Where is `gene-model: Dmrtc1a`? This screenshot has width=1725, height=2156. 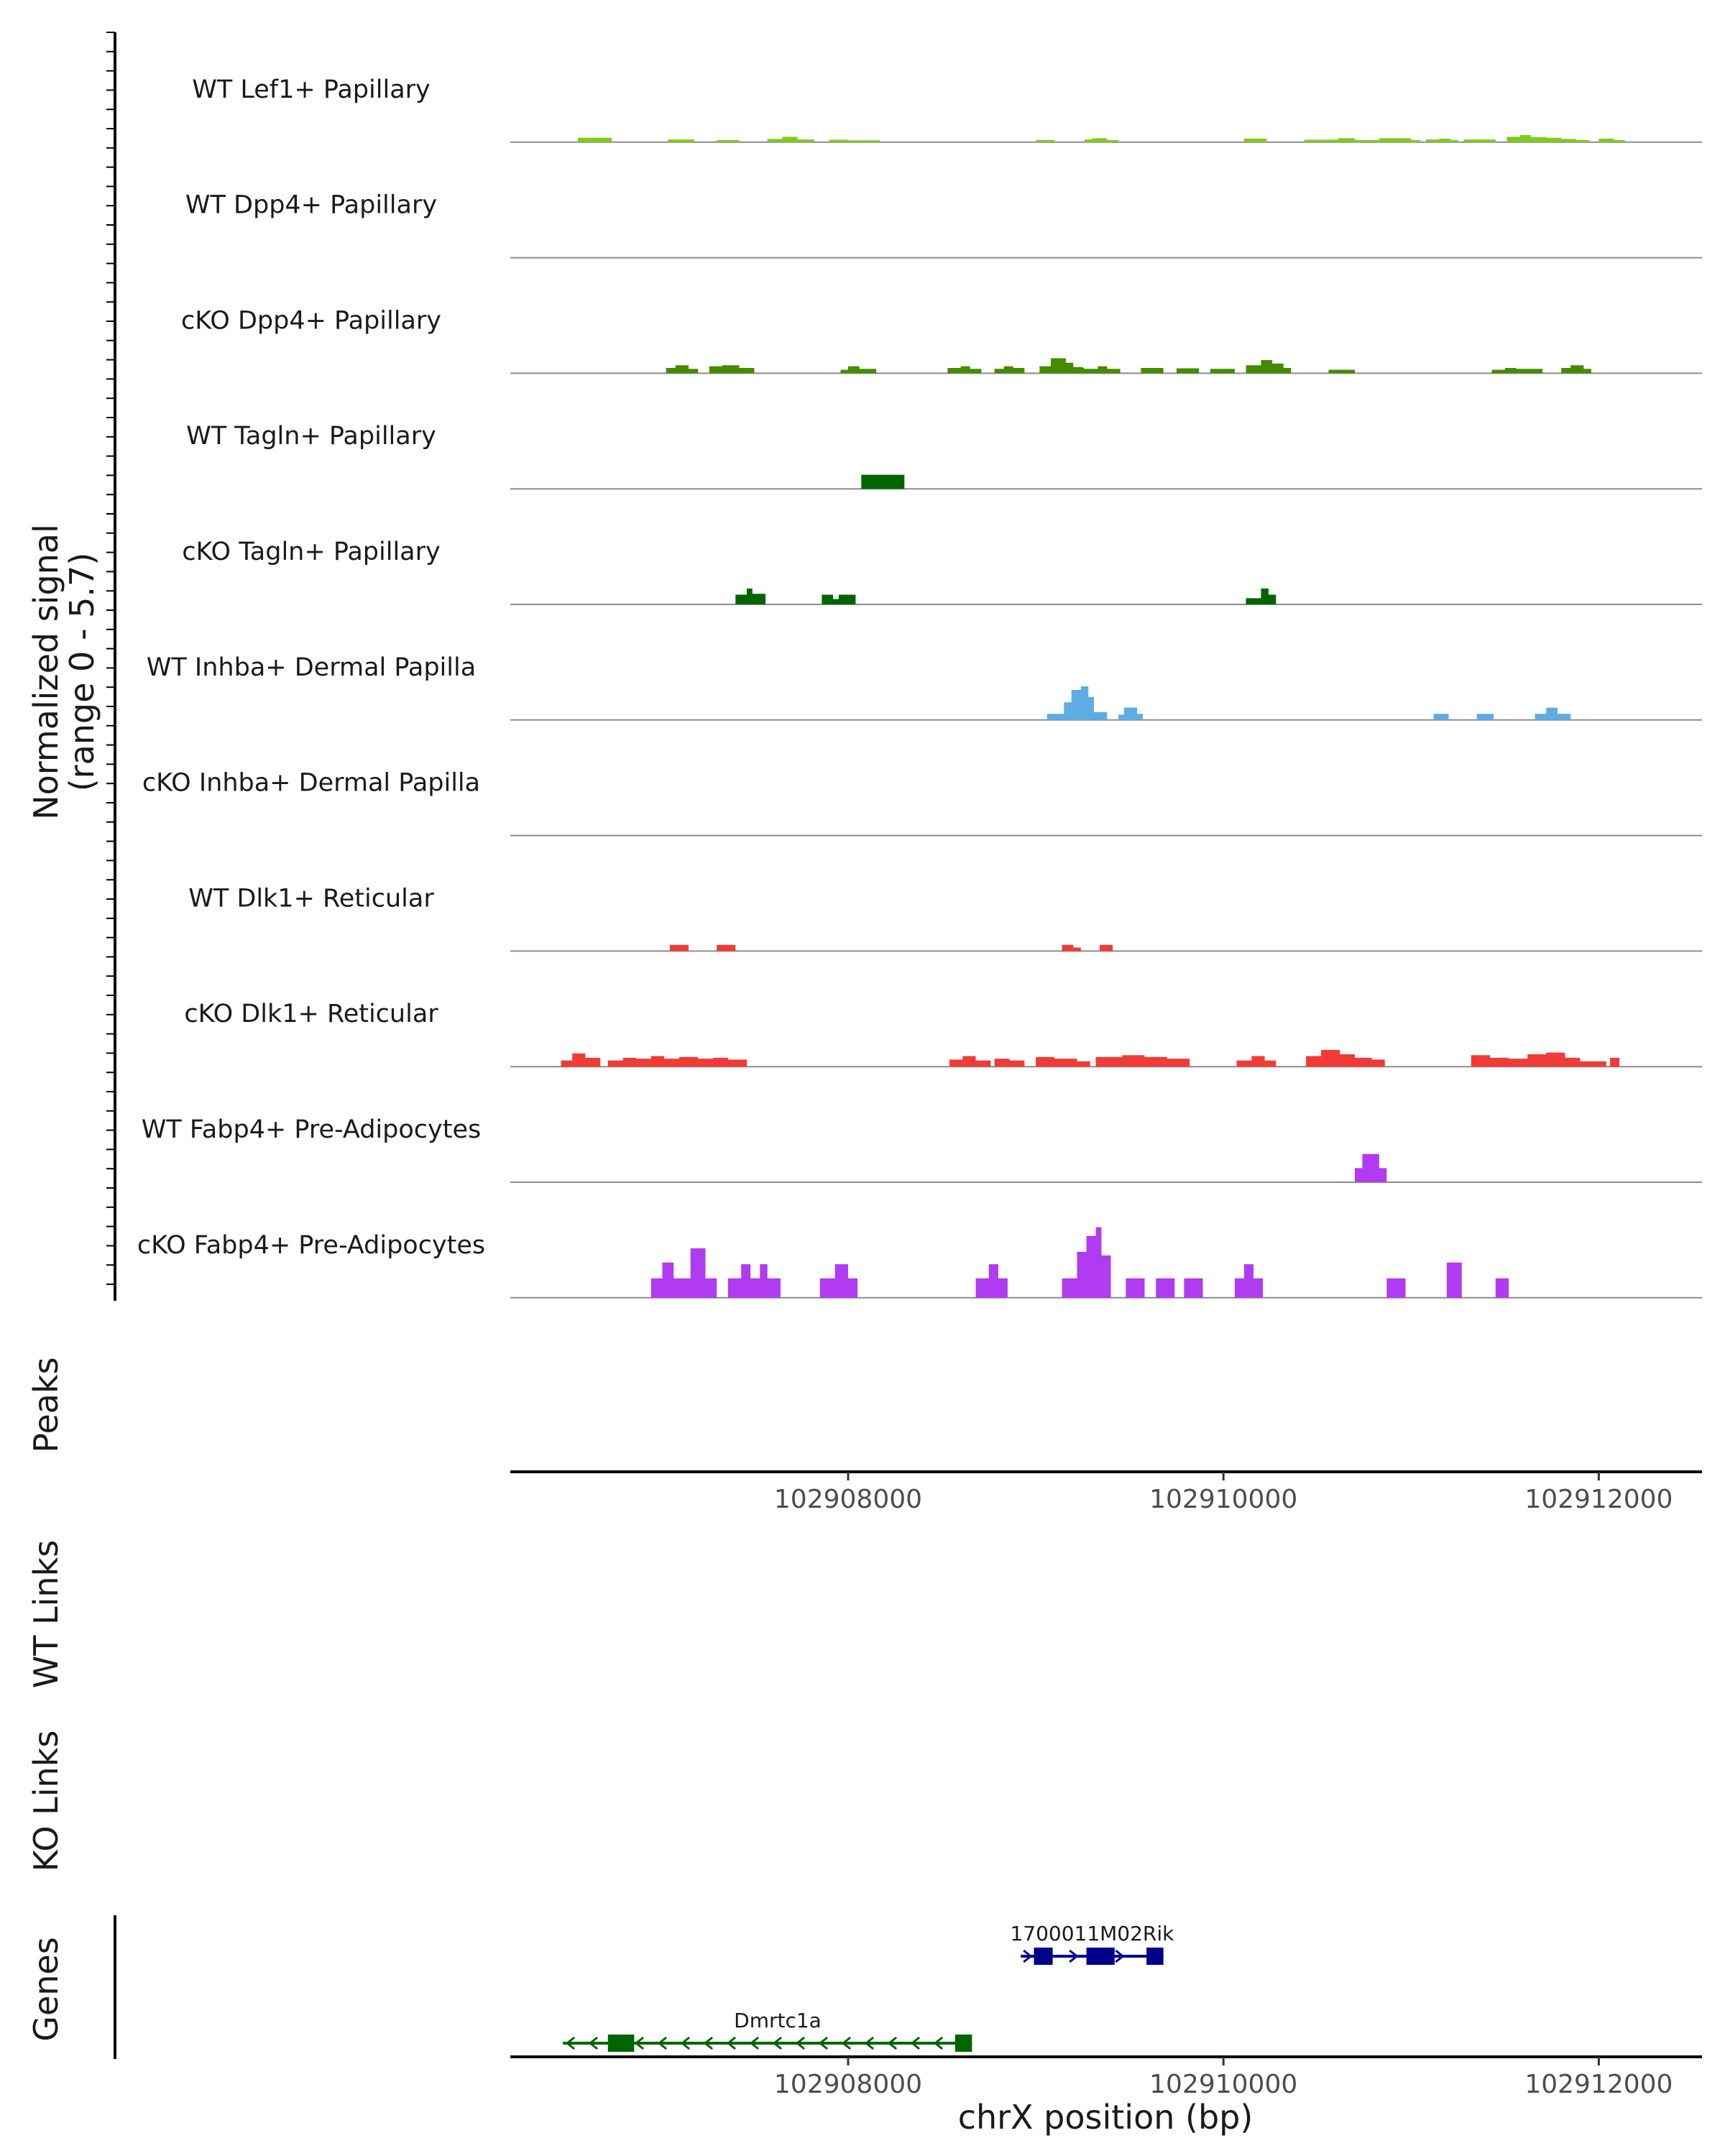
gene-model: Dmrtc1a is located at coordinates (767, 2031).